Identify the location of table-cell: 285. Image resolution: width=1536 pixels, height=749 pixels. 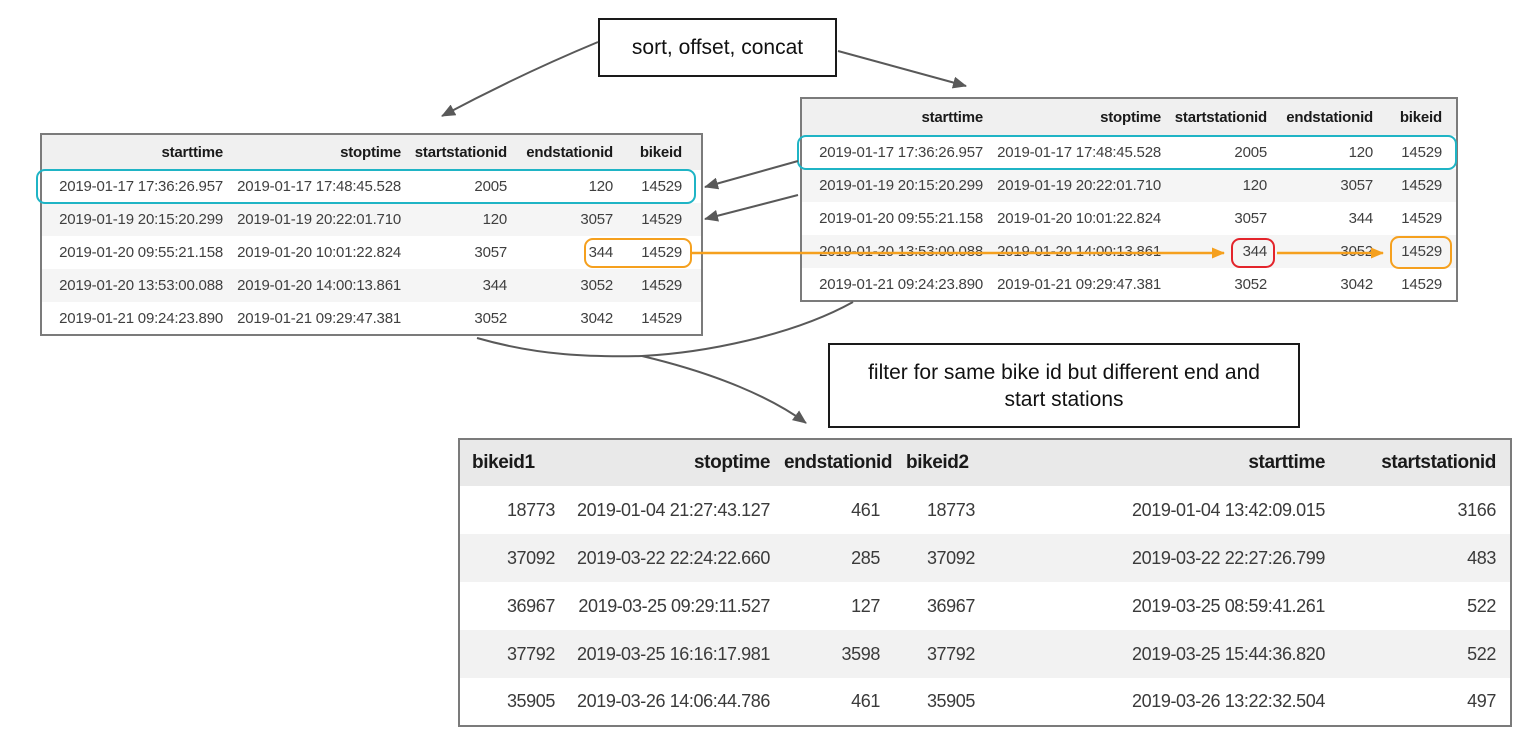
(865, 557).